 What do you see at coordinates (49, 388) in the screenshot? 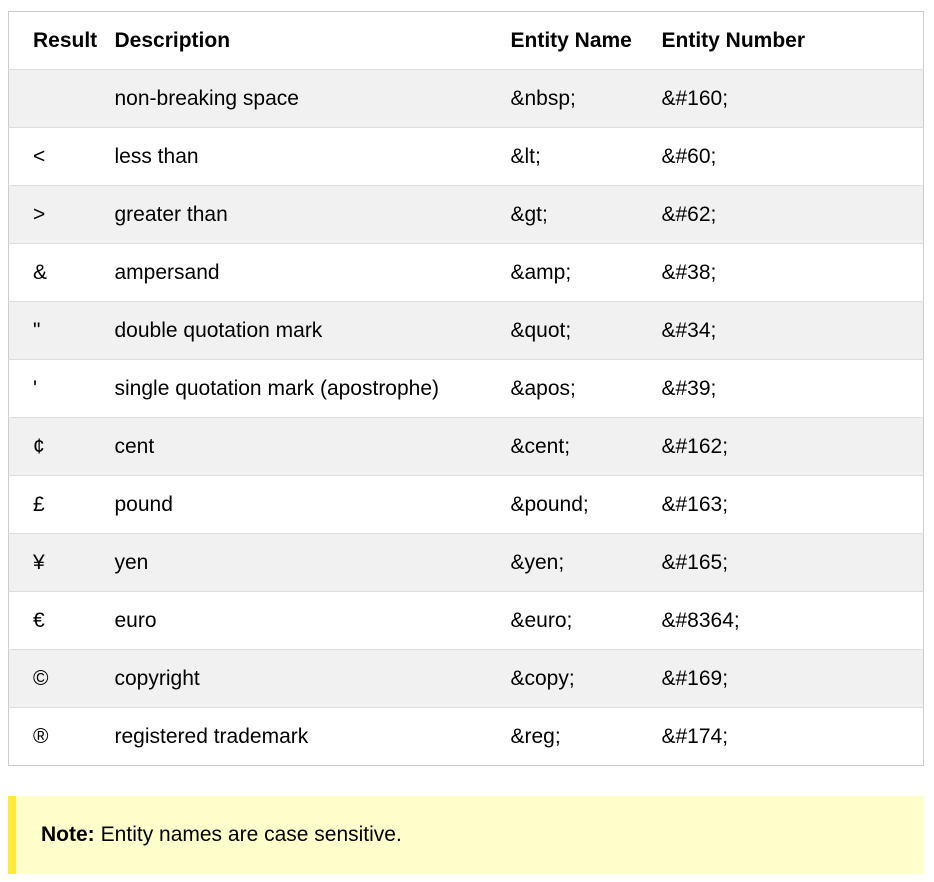
I see `cell-result: '` at bounding box center [49, 388].